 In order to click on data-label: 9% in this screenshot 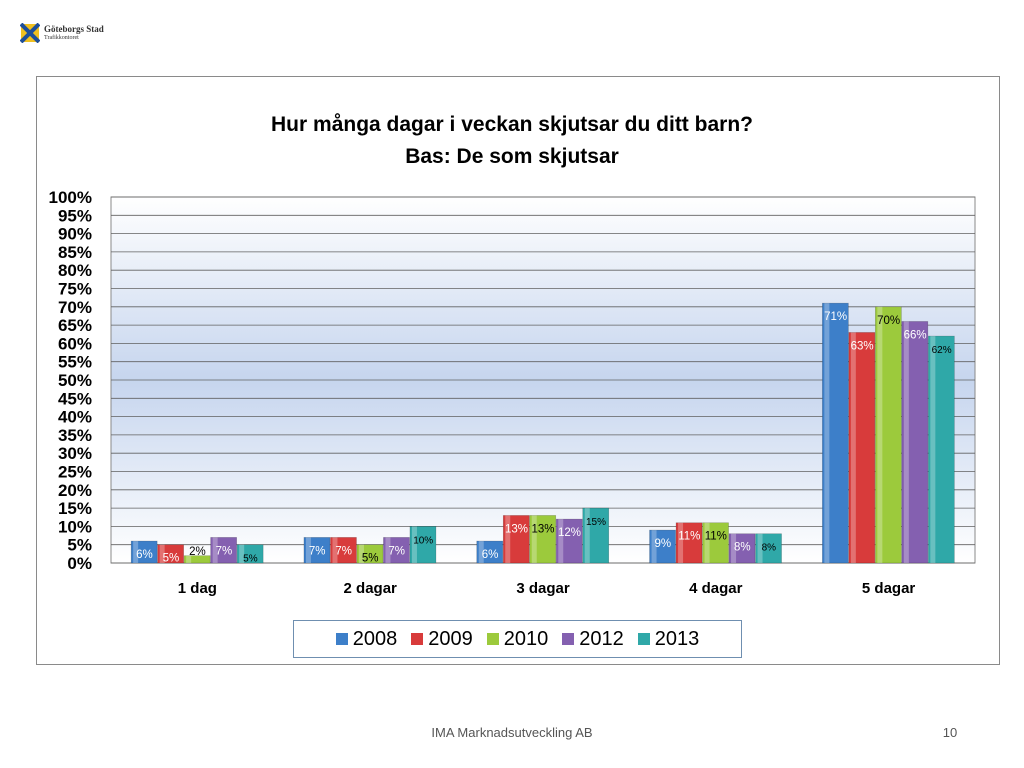, I will do `click(662, 544)`.